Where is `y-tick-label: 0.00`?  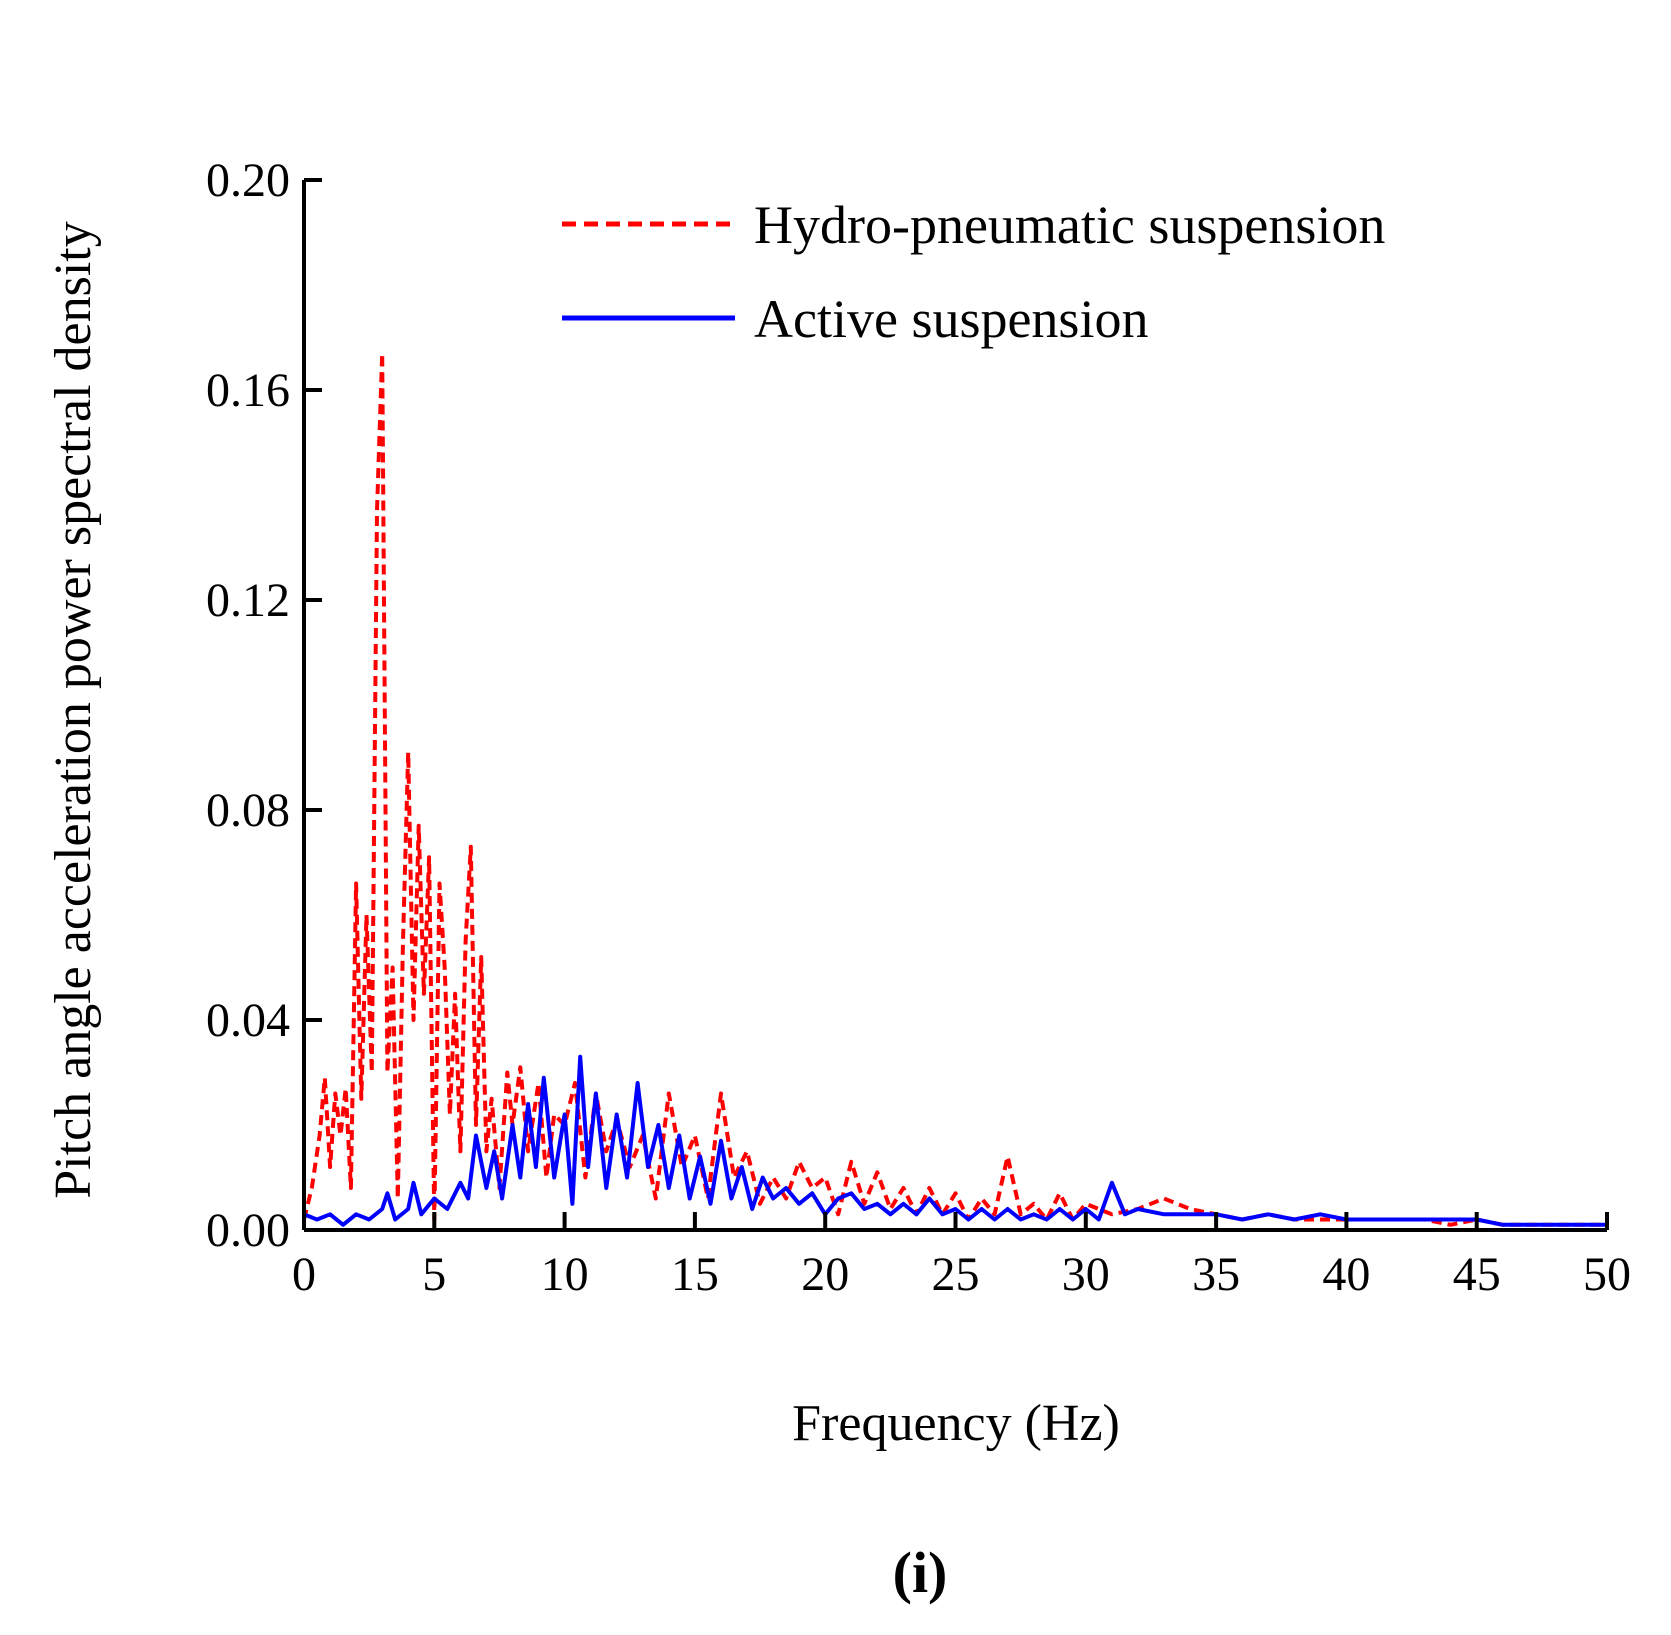 y-tick-label: 0.00 is located at coordinates (248, 1230).